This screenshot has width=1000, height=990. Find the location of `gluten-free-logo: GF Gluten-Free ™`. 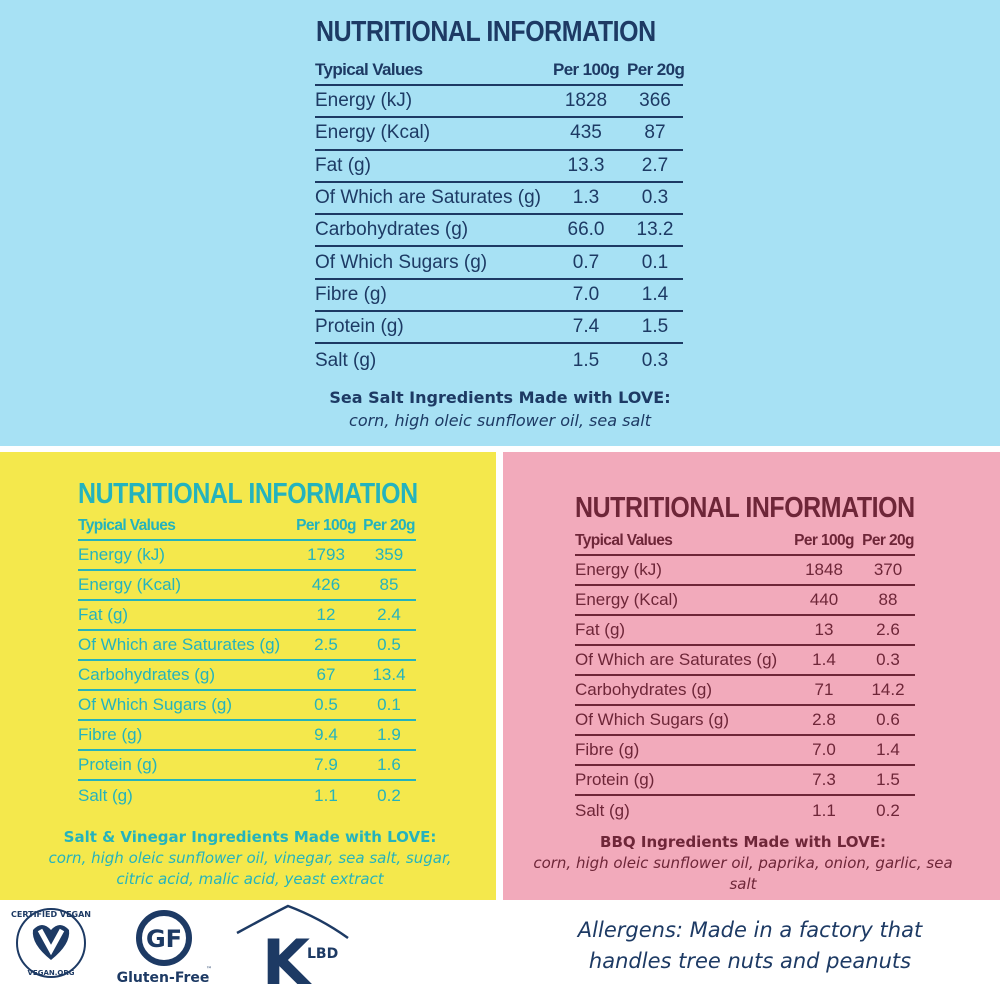

gluten-free-logo: GF Gluten-Free ™ is located at coordinates (164, 948).